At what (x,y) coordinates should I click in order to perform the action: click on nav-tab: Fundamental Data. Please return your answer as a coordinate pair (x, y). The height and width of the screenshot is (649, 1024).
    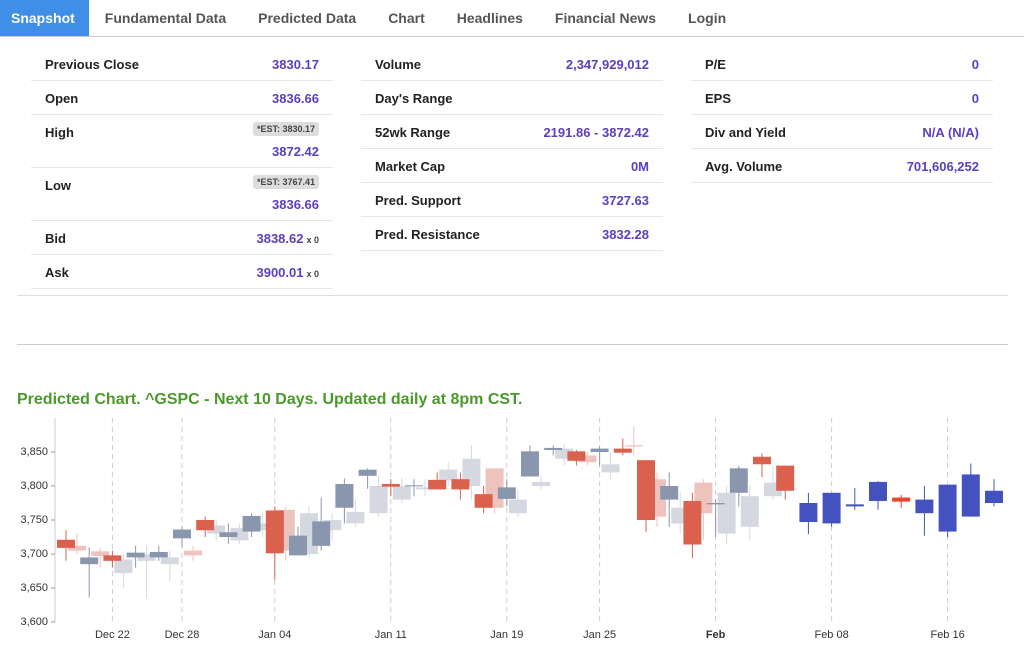
    Looking at the image, I should click on (165, 18).